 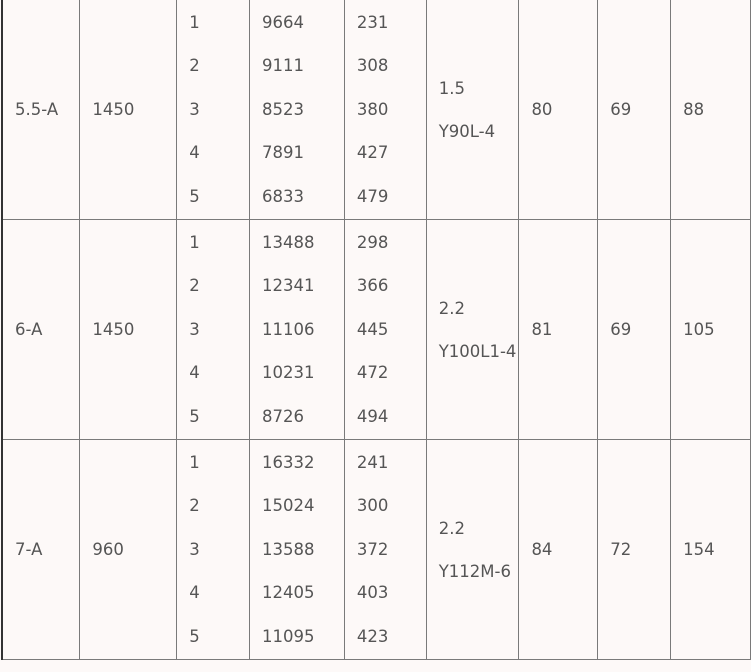 I want to click on pressure-cell-value: 308, so click(x=372, y=66).